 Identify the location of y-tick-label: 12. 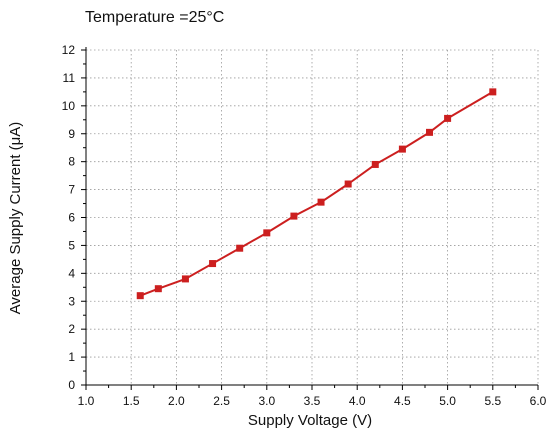
(69, 50).